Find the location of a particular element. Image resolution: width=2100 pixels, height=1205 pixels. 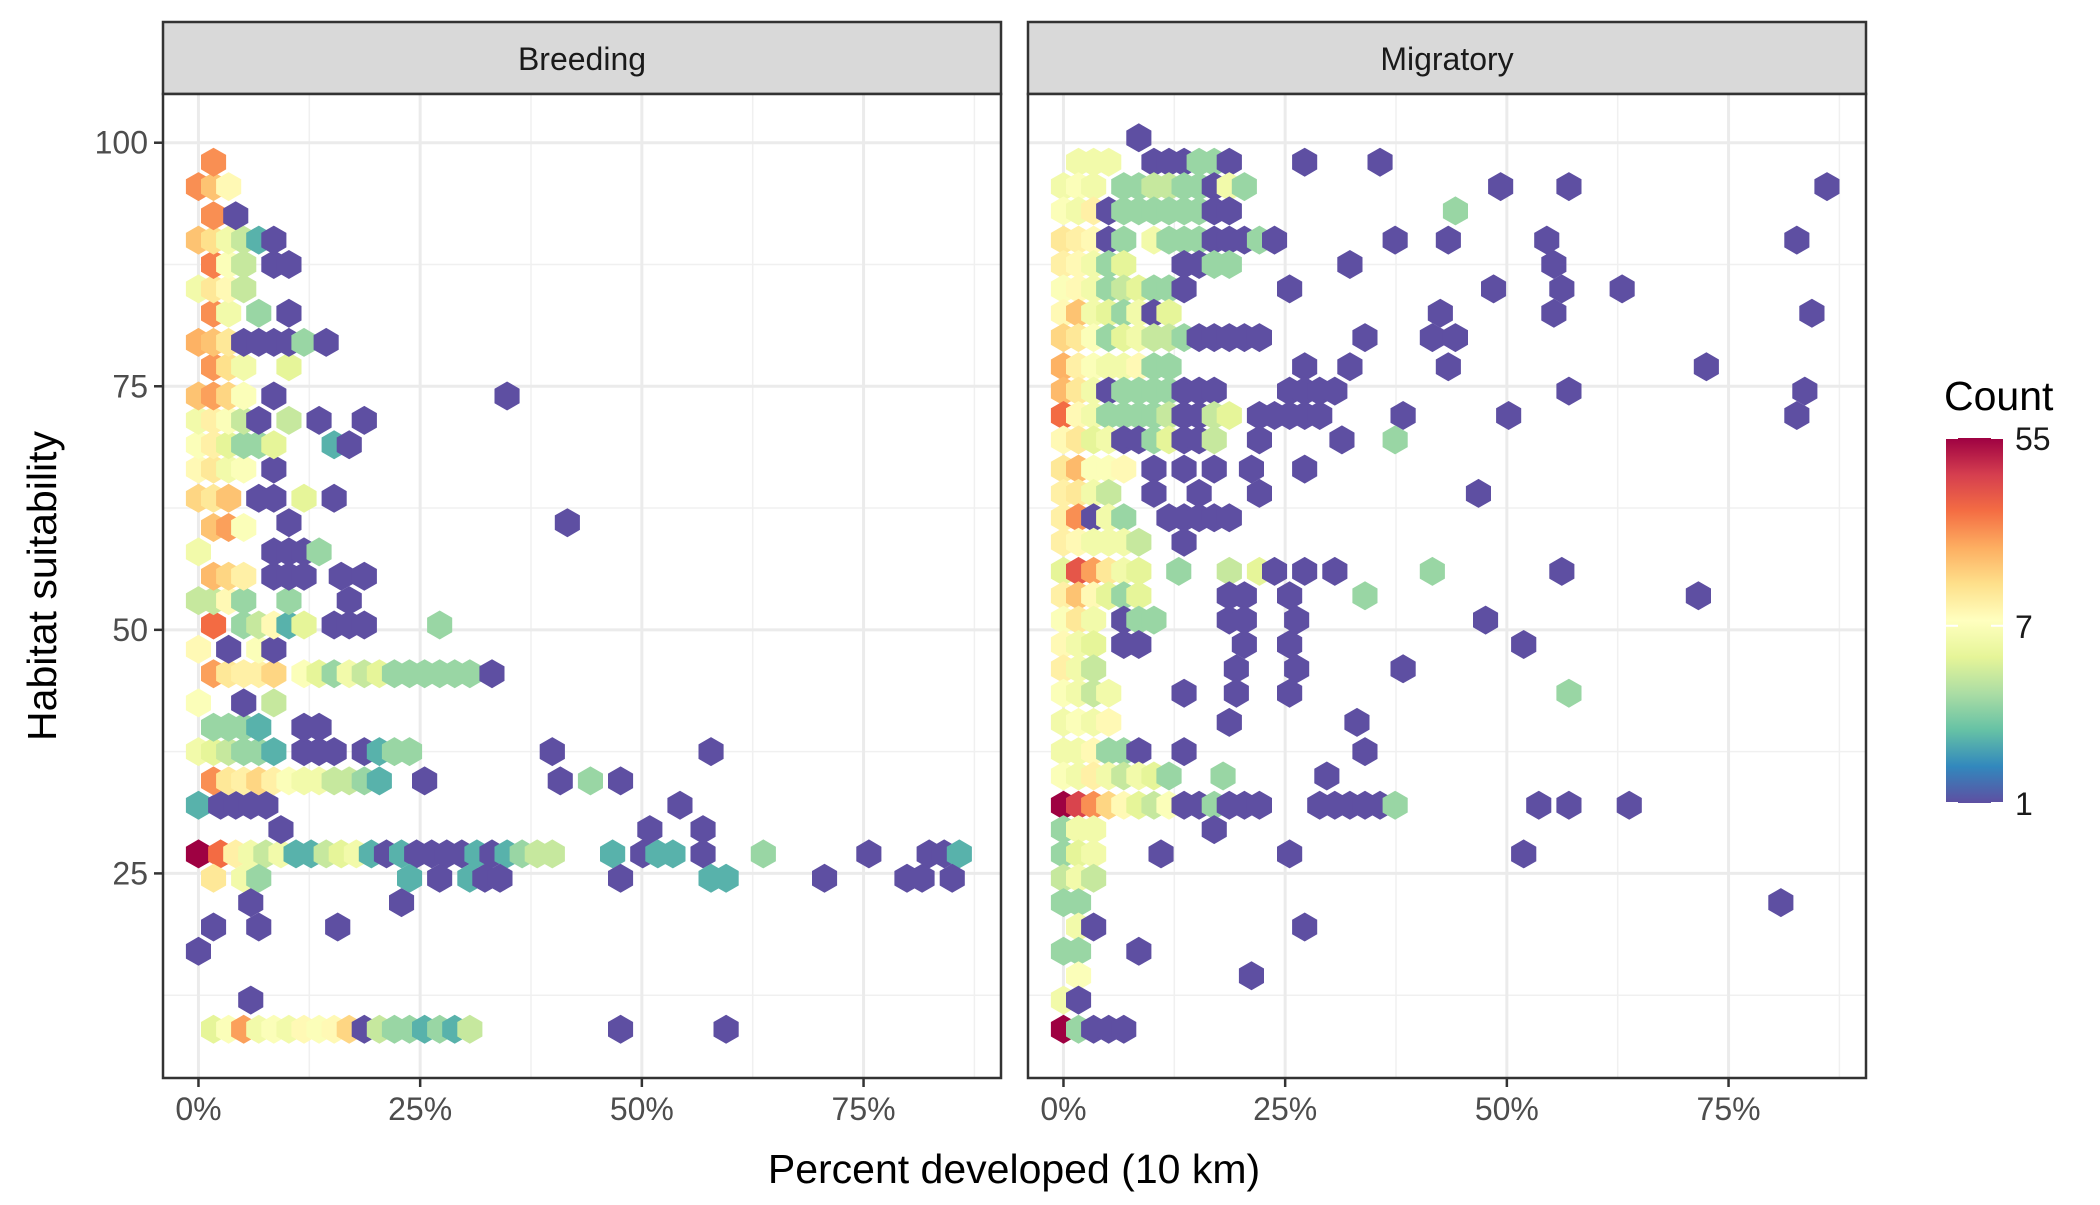

x-axis-migratory: 0% 25% 50% 75% is located at coordinates (1400, 1102).